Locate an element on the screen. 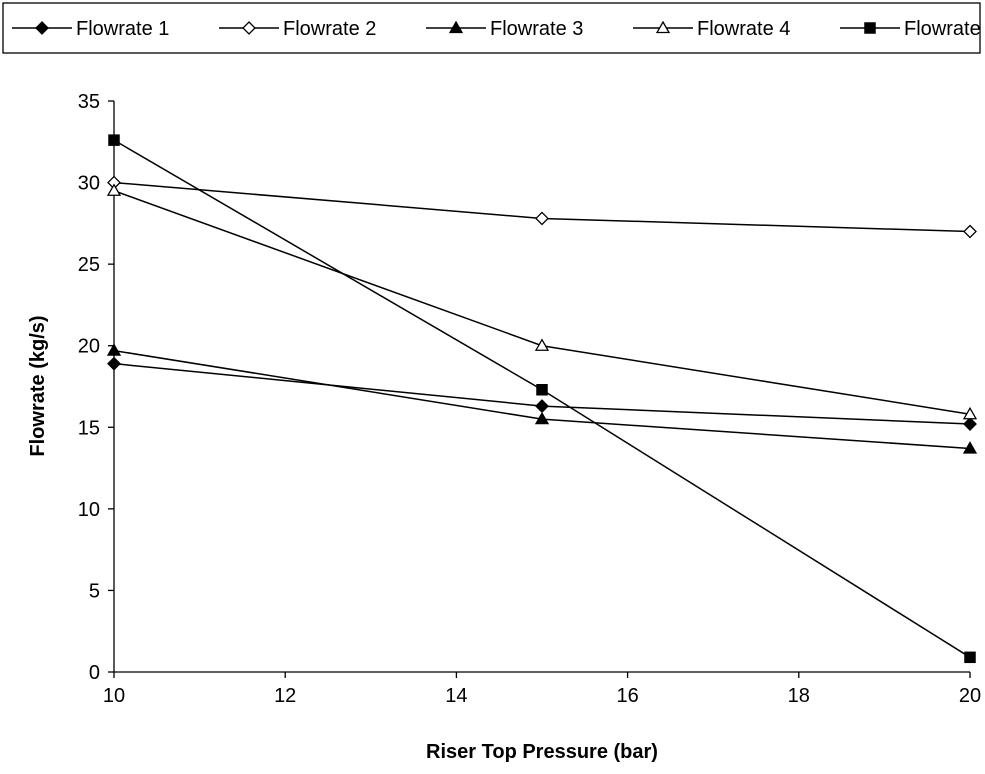 The image size is (985, 774). y-tick-label: 35 is located at coordinates (89, 102).